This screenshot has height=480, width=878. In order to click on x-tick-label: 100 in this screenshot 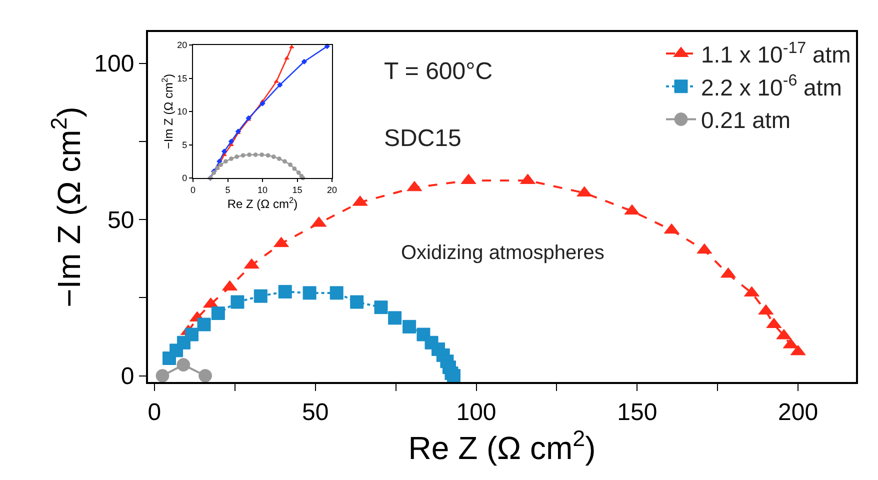, I will do `click(476, 412)`.